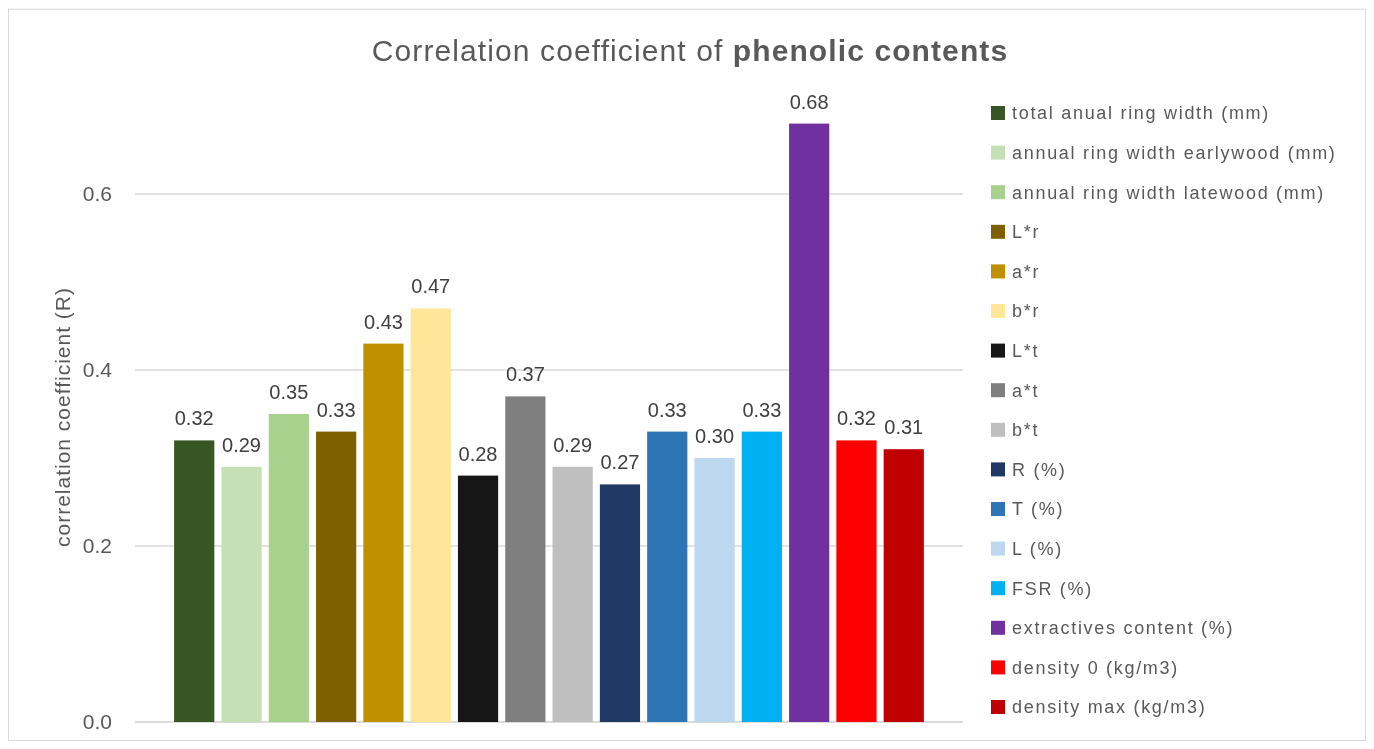  What do you see at coordinates (1109, 707) in the screenshot?
I see `legend-label: density max (kg/m3)` at bounding box center [1109, 707].